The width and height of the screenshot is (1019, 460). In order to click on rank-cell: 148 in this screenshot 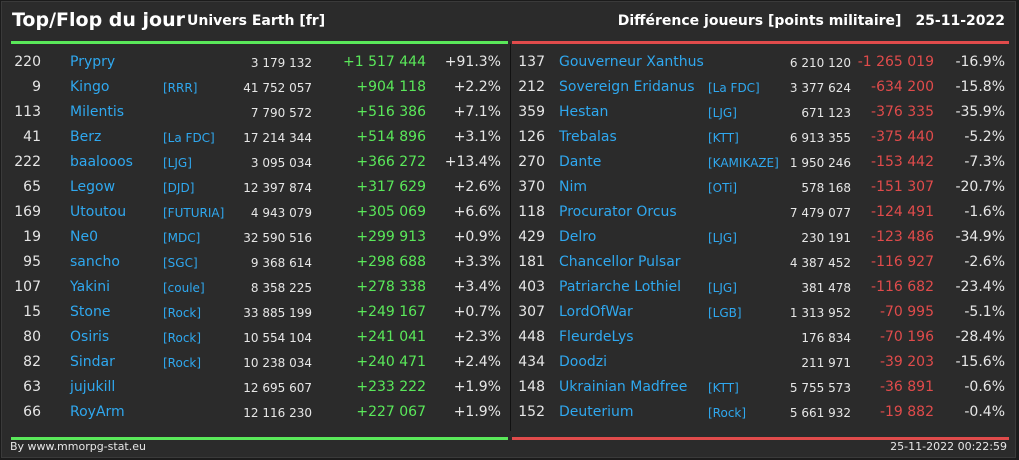, I will do `click(531, 387)`.